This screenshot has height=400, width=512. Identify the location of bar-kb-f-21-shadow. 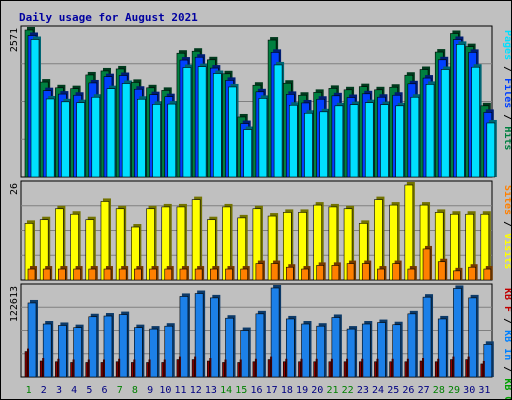
(331, 367).